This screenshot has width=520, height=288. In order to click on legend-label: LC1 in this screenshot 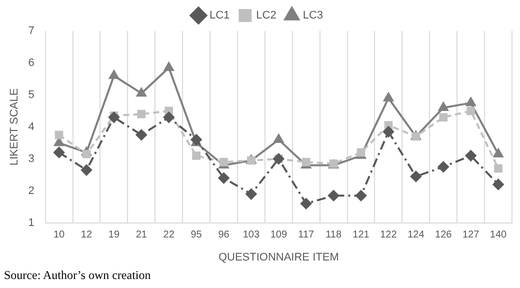, I will do `click(219, 16)`.